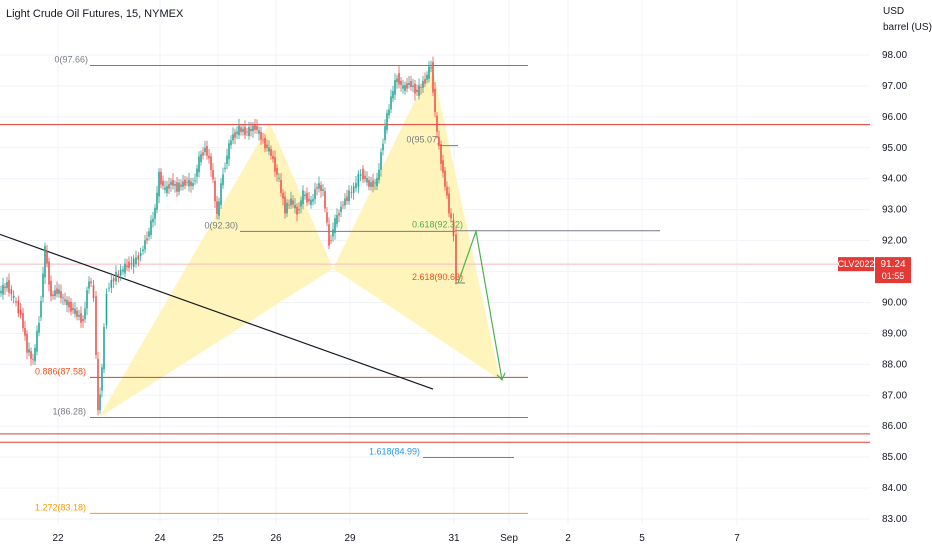 The width and height of the screenshot is (932, 555). What do you see at coordinates (894, 210) in the screenshot?
I see `y-tick-label: 93.00` at bounding box center [894, 210].